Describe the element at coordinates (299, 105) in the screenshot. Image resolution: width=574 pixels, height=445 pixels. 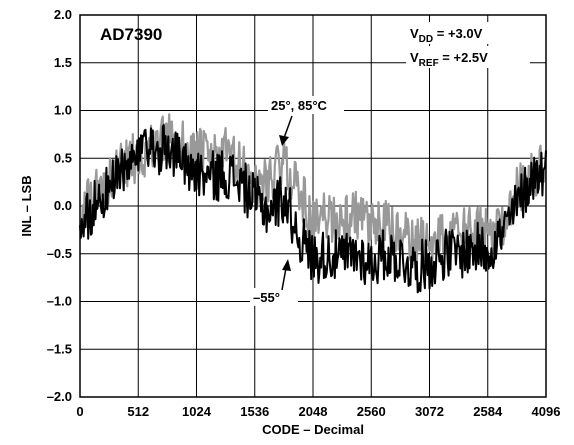
I see `warm-series-label: 25°, 85°C` at that location.